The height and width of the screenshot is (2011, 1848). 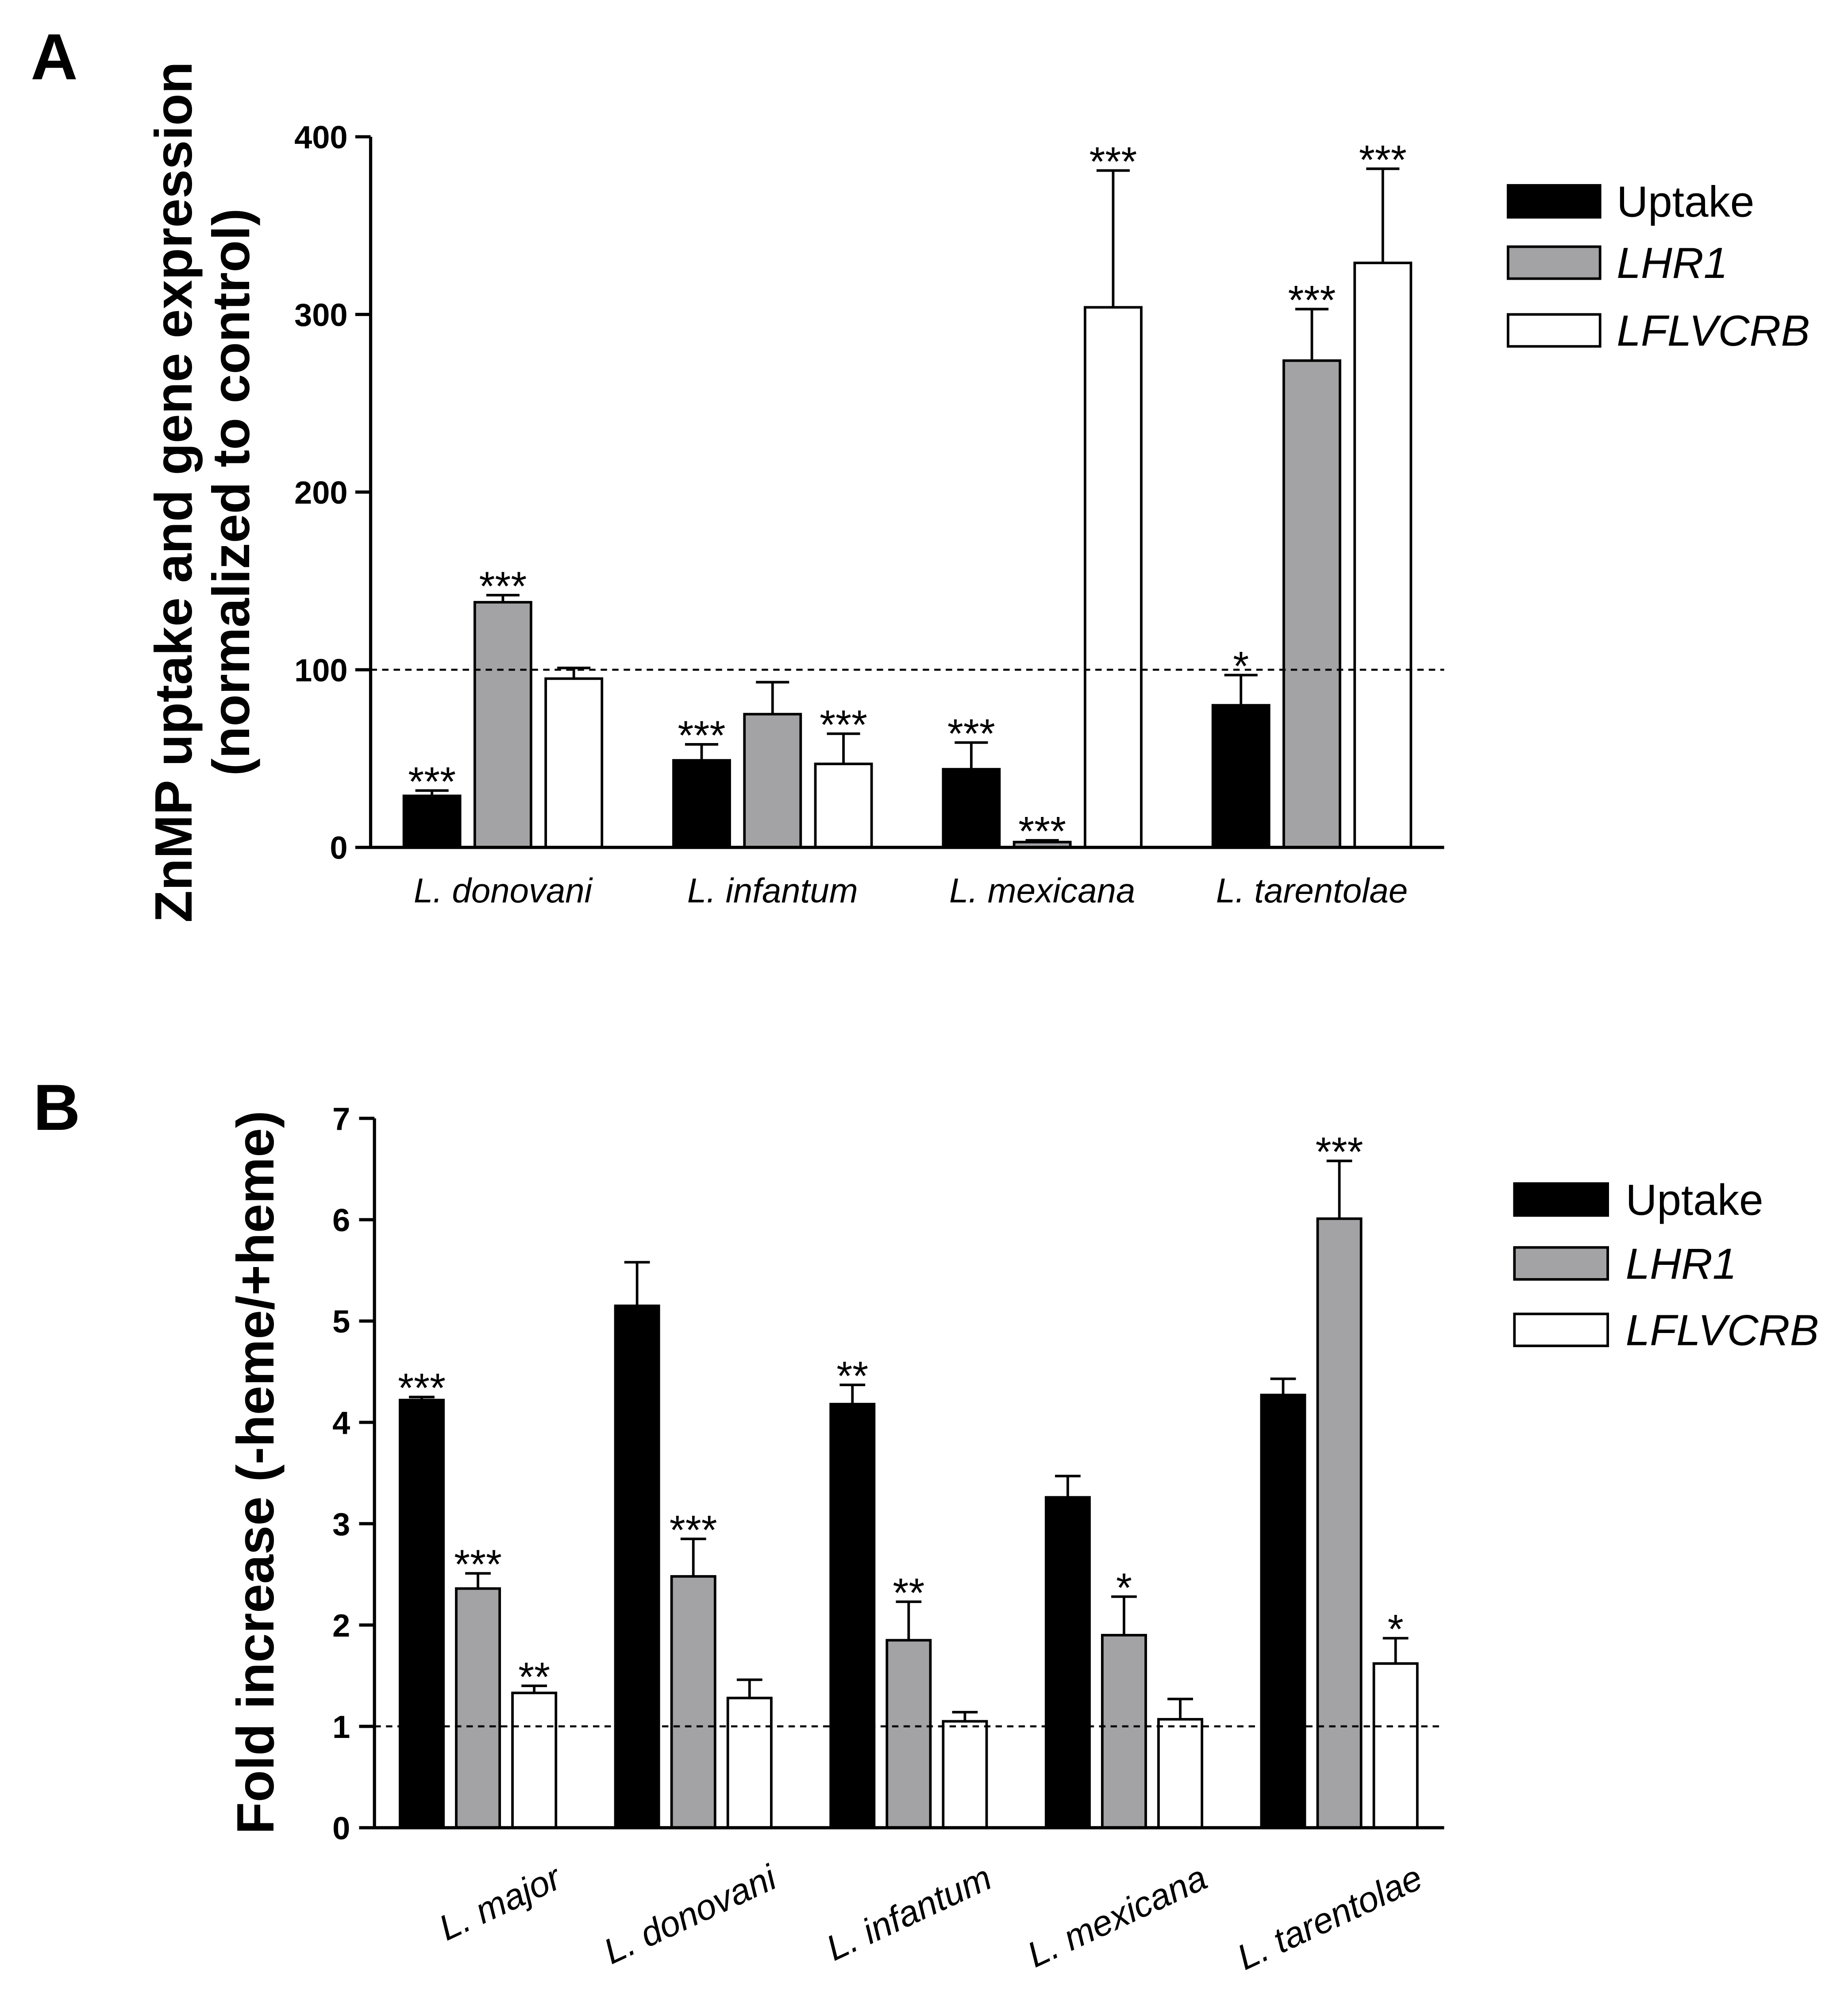 What do you see at coordinates (56, 1108) in the screenshot?
I see `panel-label: B` at bounding box center [56, 1108].